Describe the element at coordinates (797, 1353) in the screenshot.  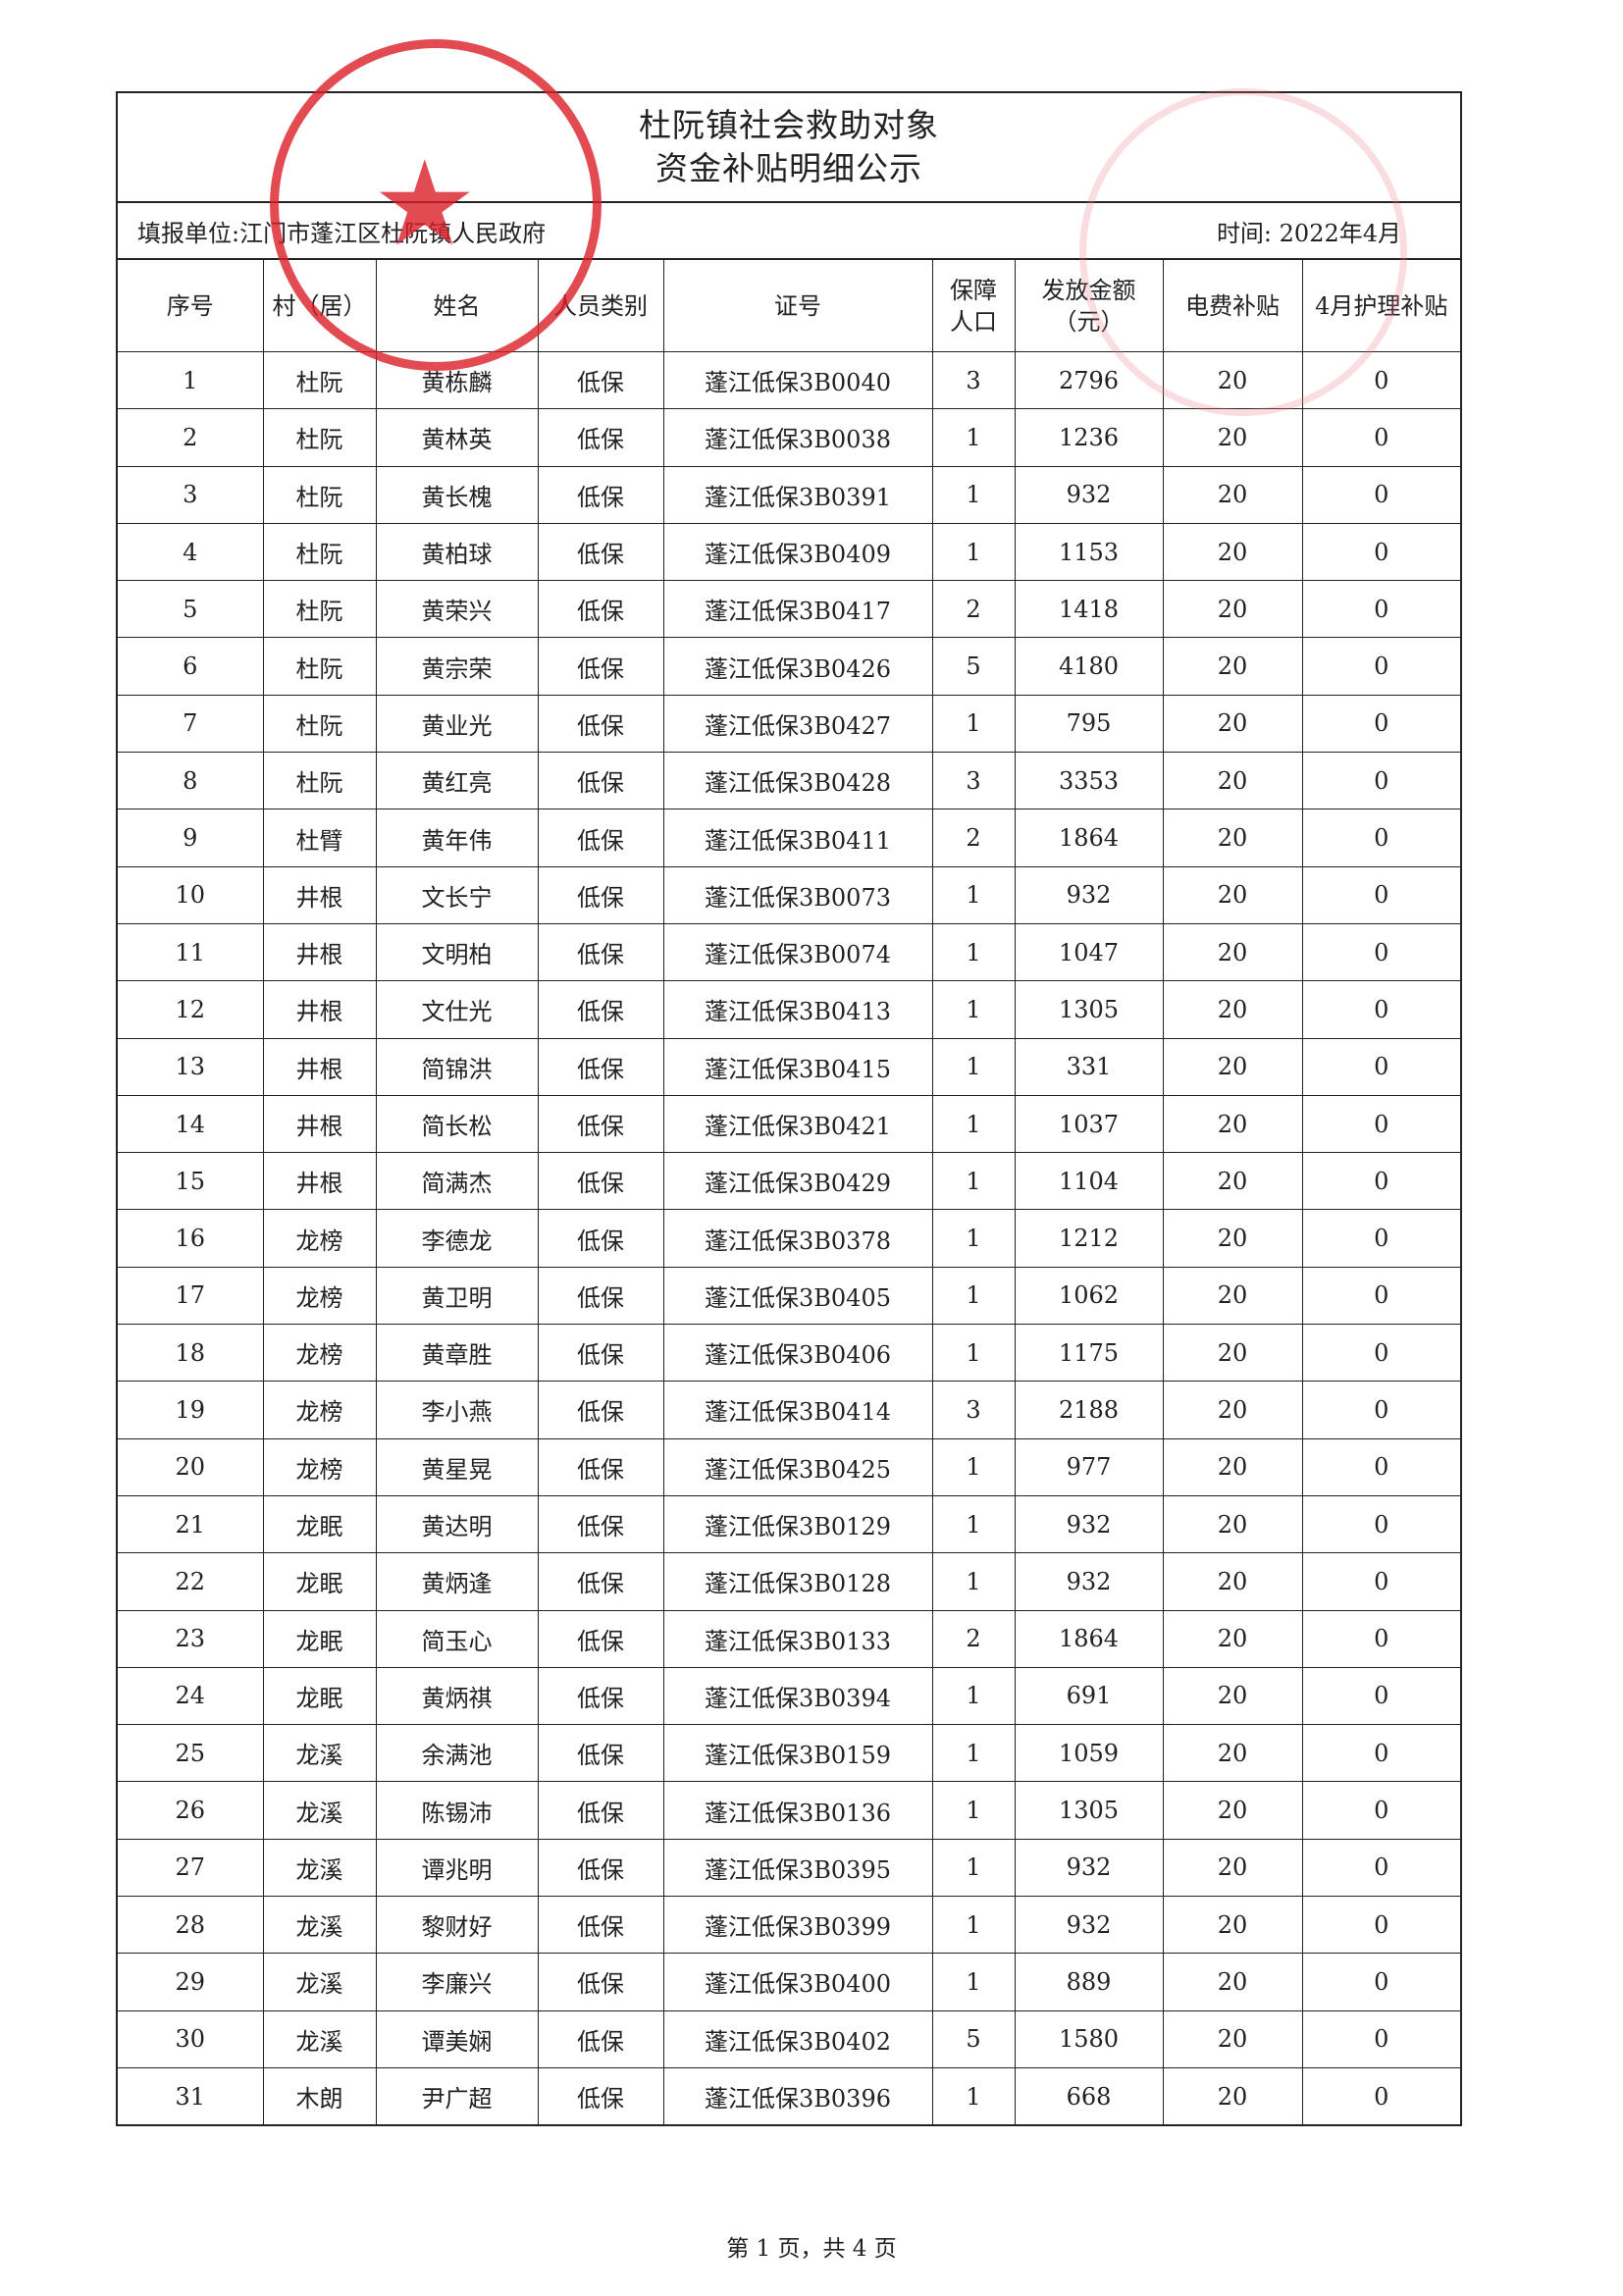
I see `cell-cert-no: 蓬江低保3B0406` at that location.